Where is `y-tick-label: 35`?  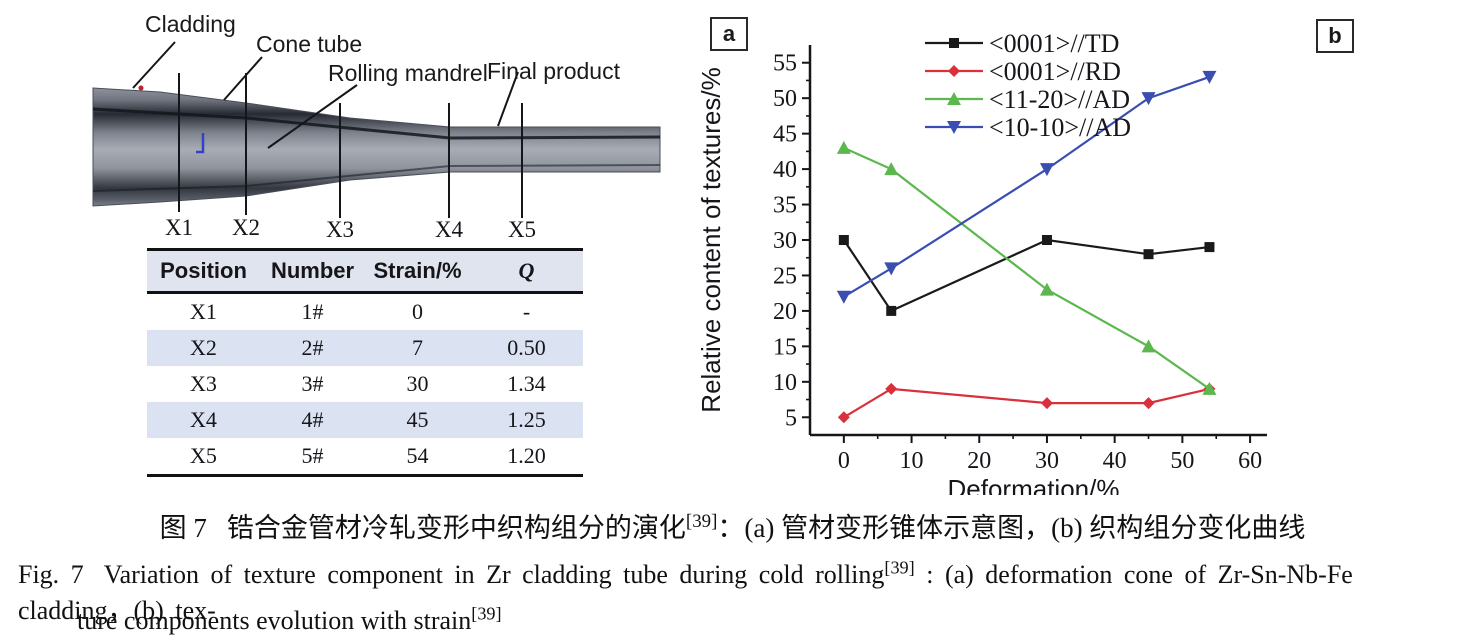 y-tick-label: 35 is located at coordinates (785, 206).